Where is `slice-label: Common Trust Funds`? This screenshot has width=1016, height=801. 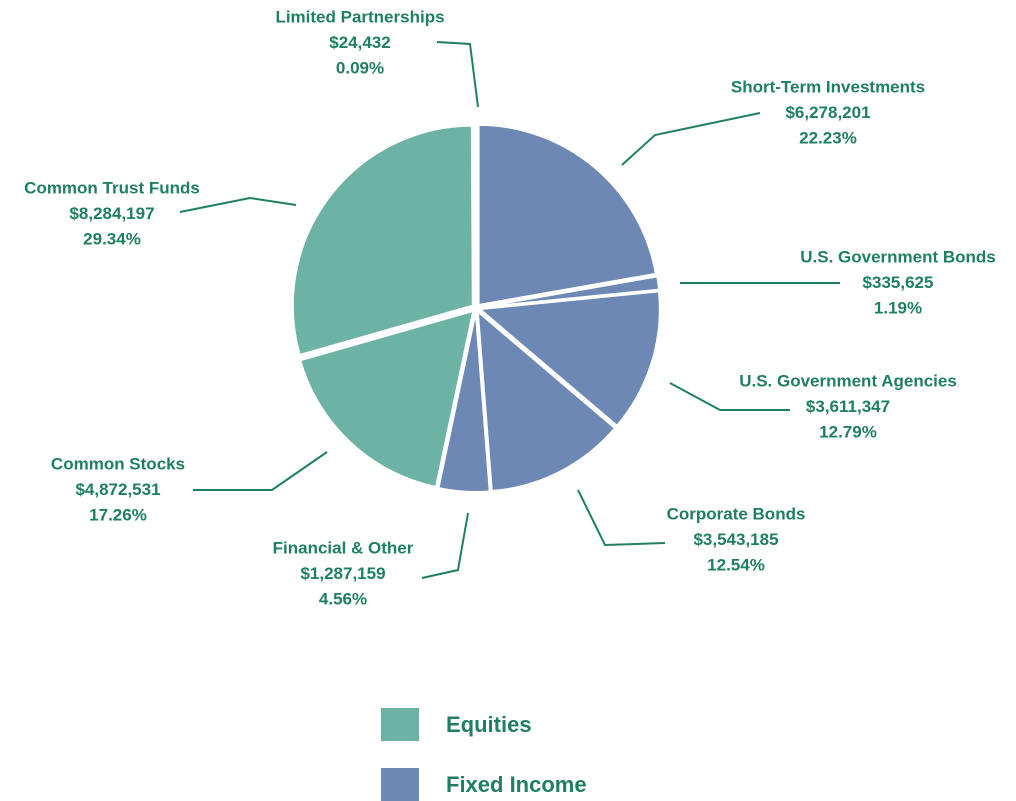 slice-label: Common Trust Funds is located at coordinates (112, 187).